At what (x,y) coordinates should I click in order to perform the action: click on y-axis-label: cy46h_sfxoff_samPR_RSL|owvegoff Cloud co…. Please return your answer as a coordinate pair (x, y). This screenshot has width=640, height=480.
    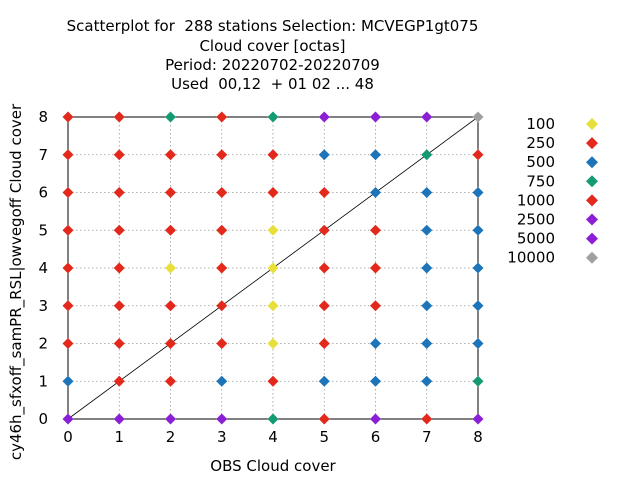
    Looking at the image, I should click on (16, 281).